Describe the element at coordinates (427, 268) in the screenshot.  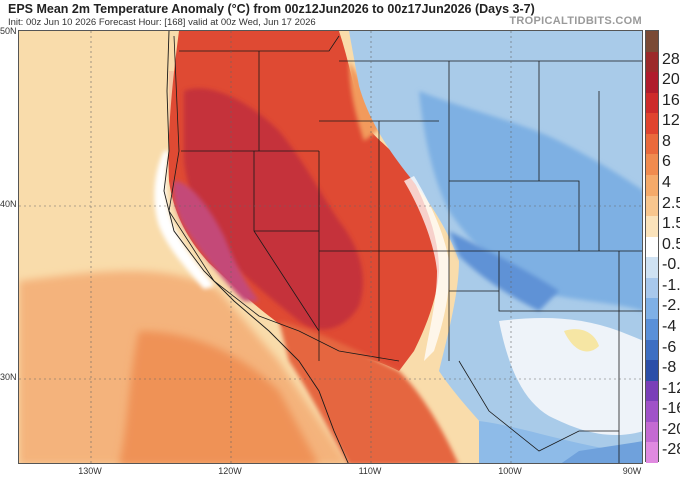
I see `transition-band` at that location.